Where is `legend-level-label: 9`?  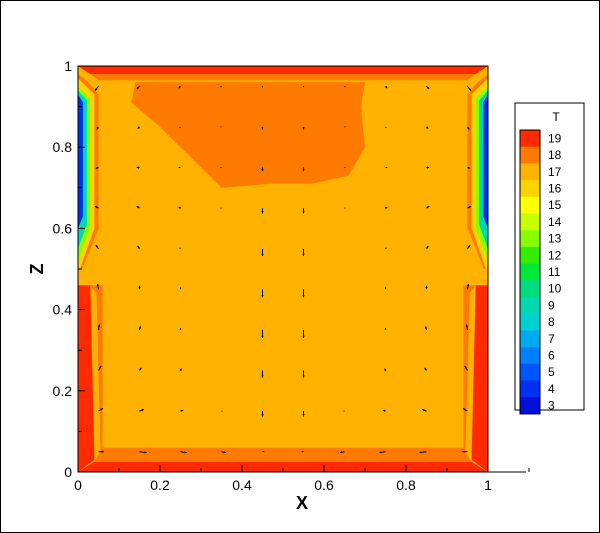
legend-level-label: 9 is located at coordinates (551, 305).